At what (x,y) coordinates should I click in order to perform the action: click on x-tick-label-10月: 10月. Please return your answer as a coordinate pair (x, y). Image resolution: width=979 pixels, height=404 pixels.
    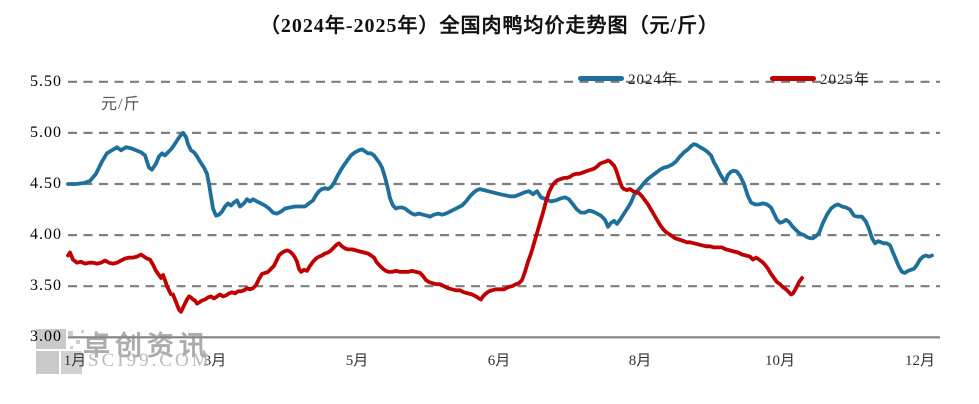
    Looking at the image, I should click on (780, 361).